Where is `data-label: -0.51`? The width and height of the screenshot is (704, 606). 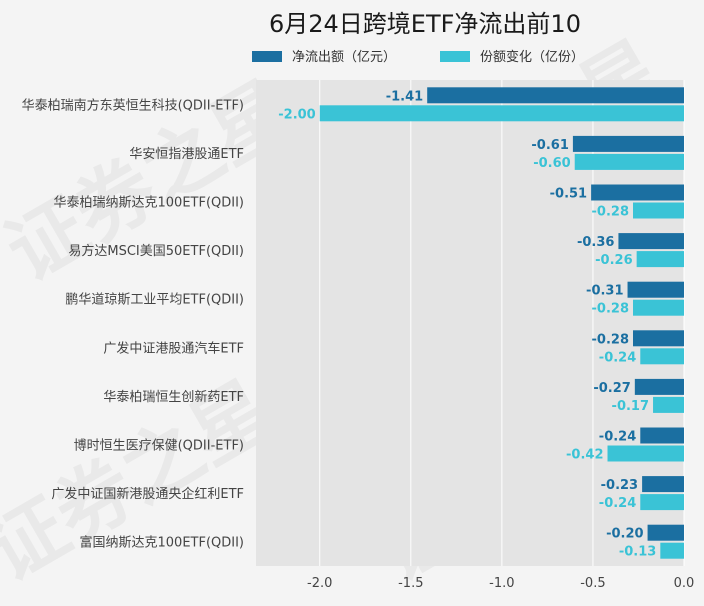 data-label: -0.51 is located at coordinates (568, 194).